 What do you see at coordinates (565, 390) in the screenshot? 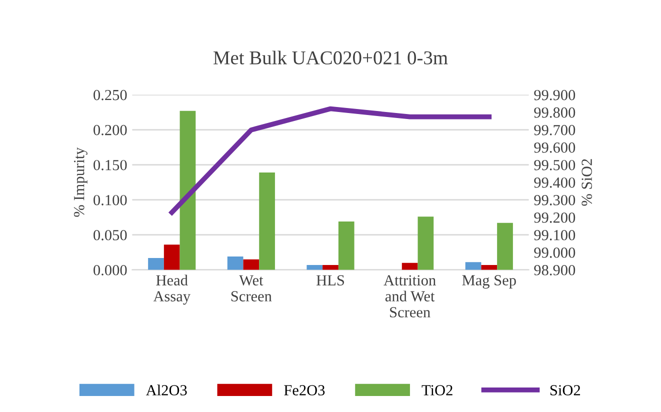
I see `legend-label: SiO2` at bounding box center [565, 390].